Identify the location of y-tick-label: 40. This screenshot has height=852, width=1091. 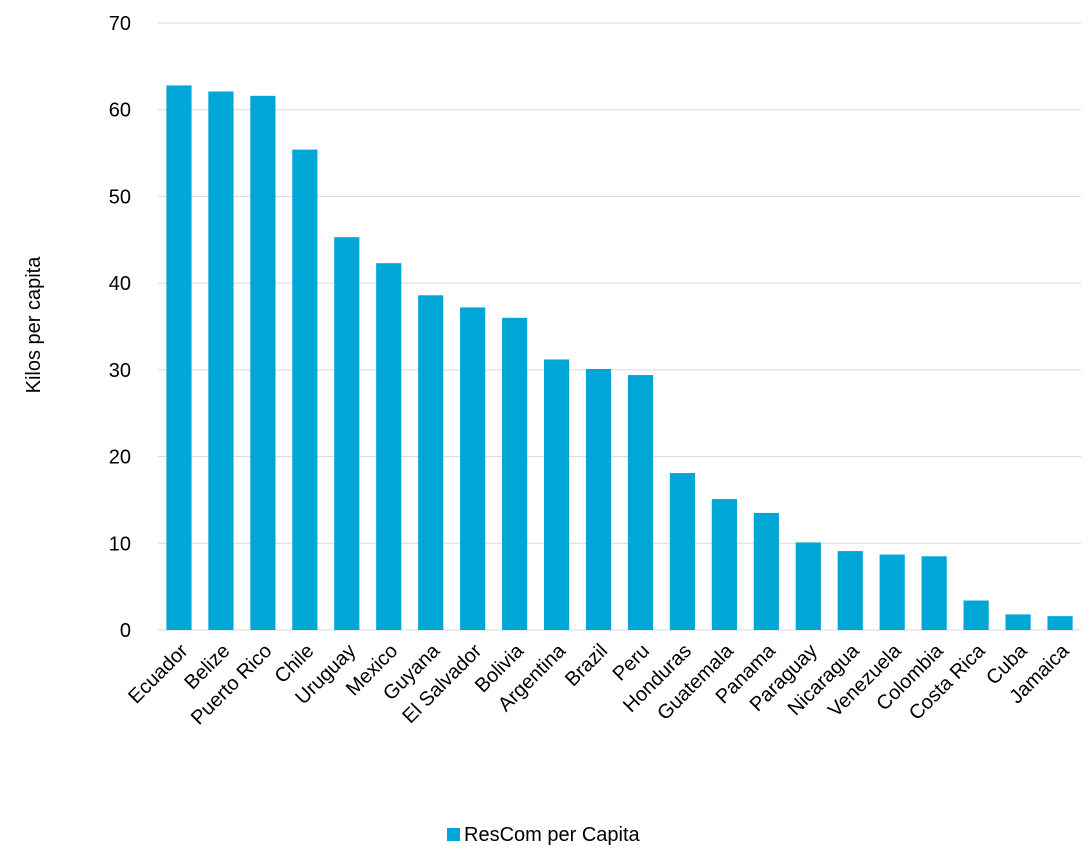
(120, 284).